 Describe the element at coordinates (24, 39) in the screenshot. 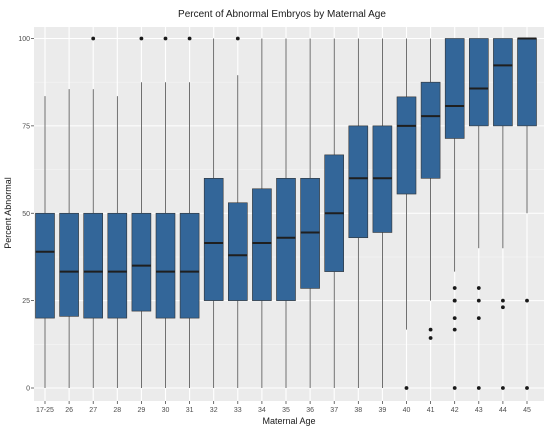

I see `y-tick-label: 100` at that location.